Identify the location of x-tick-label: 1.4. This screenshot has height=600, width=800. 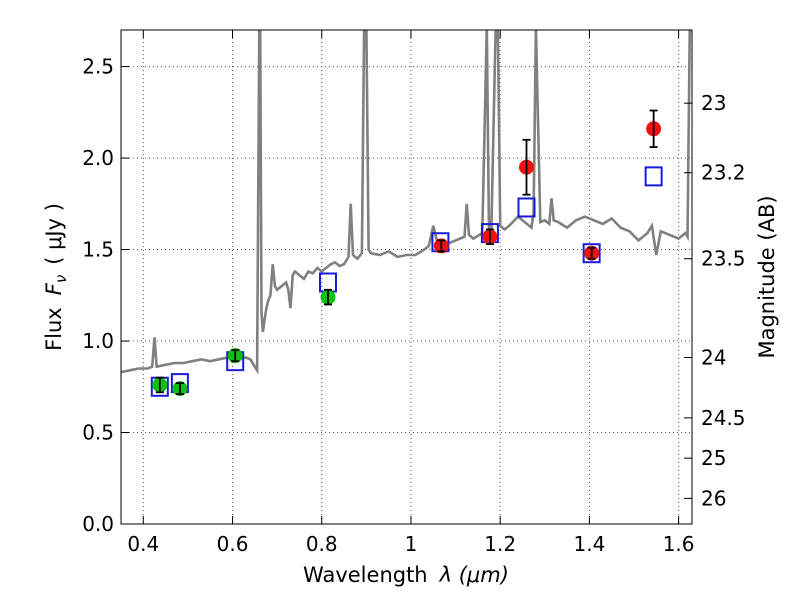
(589, 544).